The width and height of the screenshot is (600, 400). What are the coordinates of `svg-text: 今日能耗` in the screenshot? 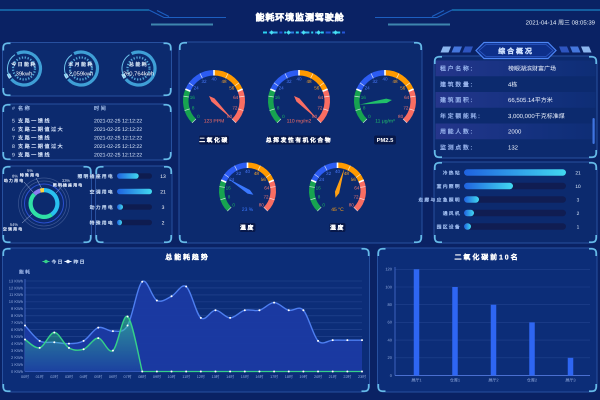 It's located at (23, 64).